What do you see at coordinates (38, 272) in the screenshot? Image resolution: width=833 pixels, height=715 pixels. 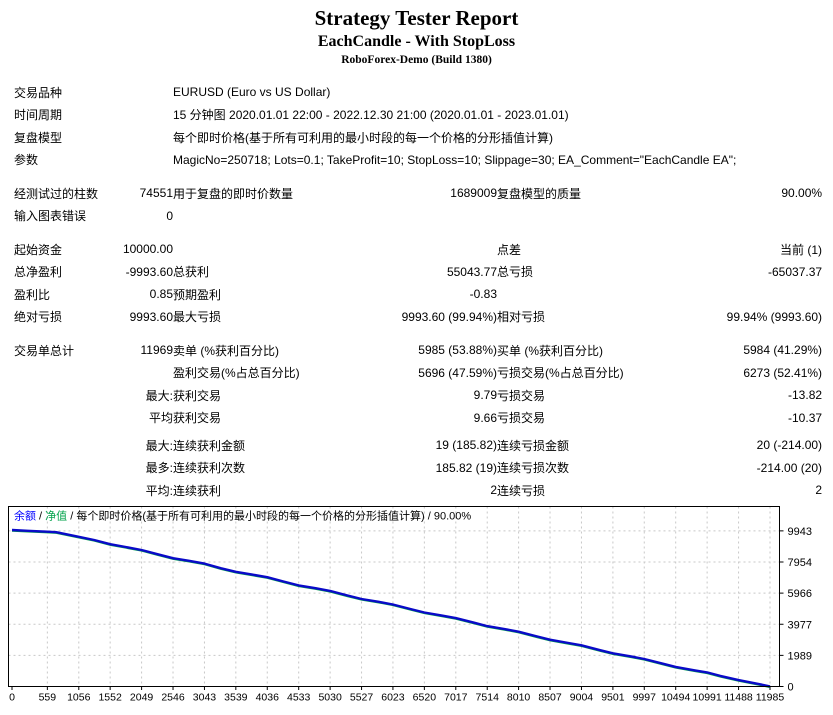 I see `stat-label: 总净盈利` at bounding box center [38, 272].